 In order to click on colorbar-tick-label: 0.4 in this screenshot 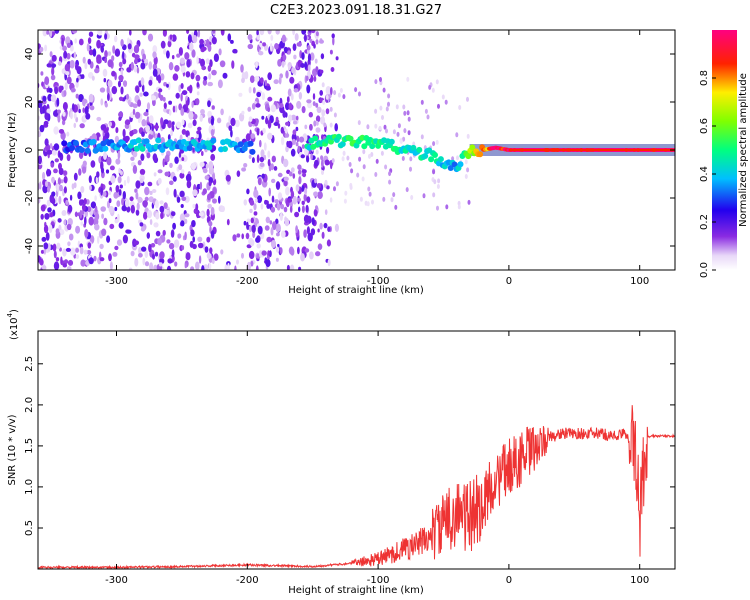, I will do `click(704, 174)`.